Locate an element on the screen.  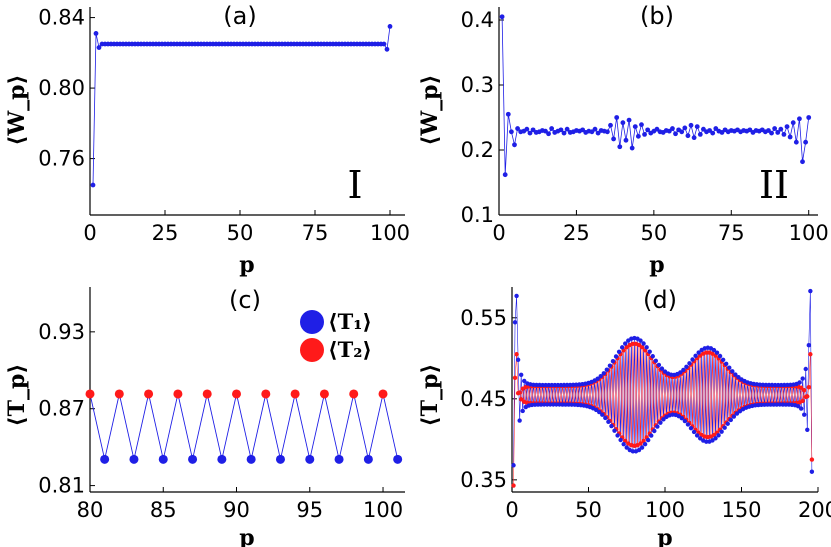
y-tick-label: 0.35 is located at coordinates (483, 480).